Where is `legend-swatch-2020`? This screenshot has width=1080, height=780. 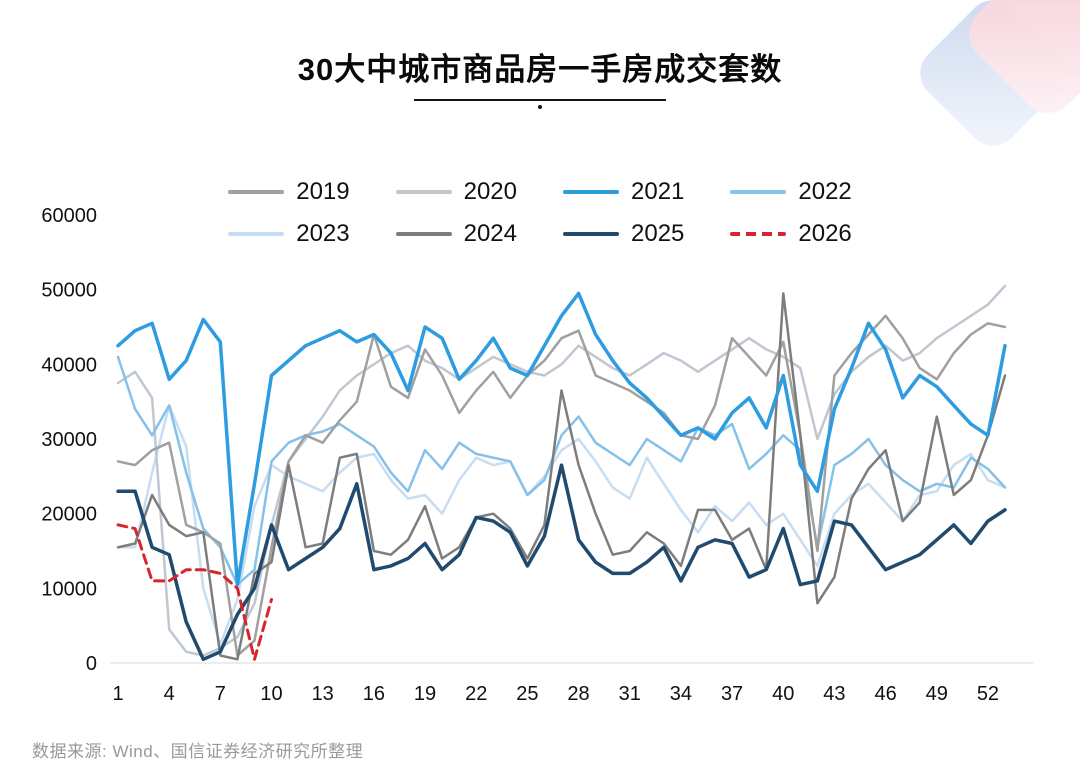 legend-swatch-2020 is located at coordinates (423, 192).